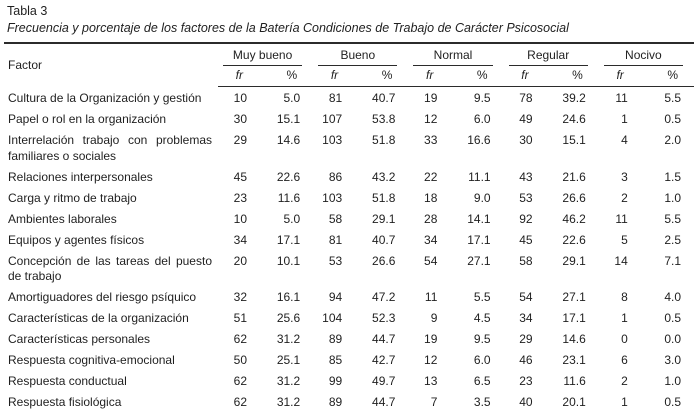 The image size is (698, 412). Describe the element at coordinates (431, 197) in the screenshot. I see `fr-value-cell: 18` at that location.